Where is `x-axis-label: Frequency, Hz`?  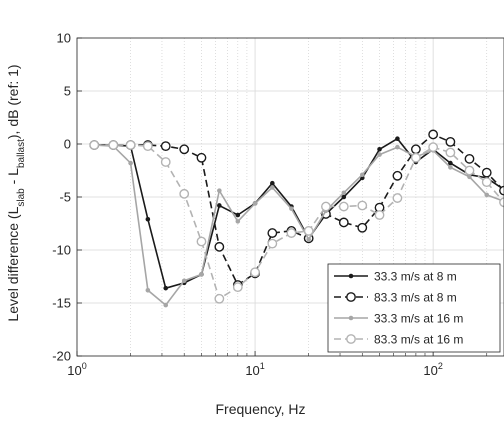 x-axis-label: Frequency, Hz is located at coordinates (261, 409).